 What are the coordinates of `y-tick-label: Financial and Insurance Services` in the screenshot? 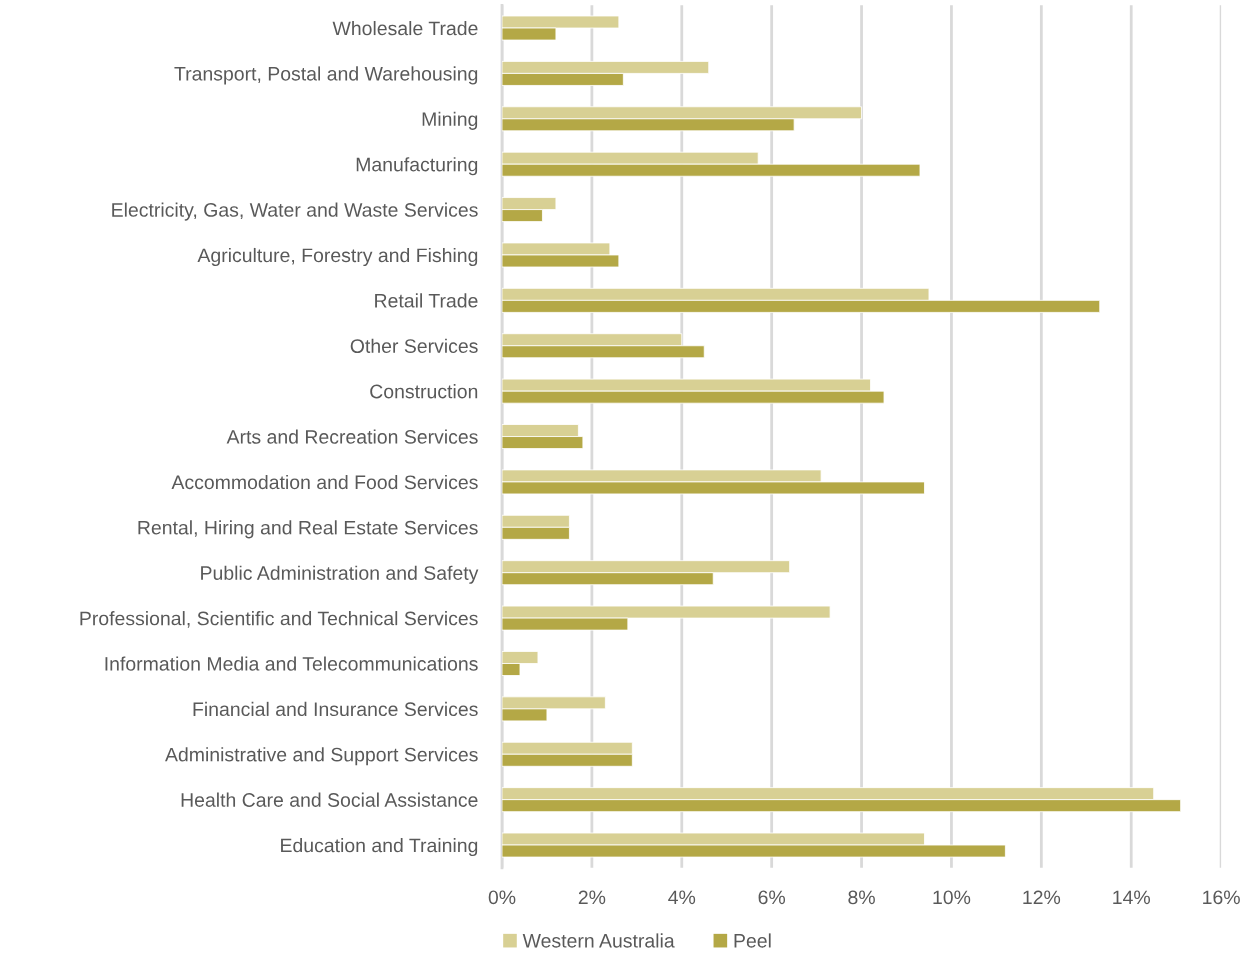 It's located at (335, 709).